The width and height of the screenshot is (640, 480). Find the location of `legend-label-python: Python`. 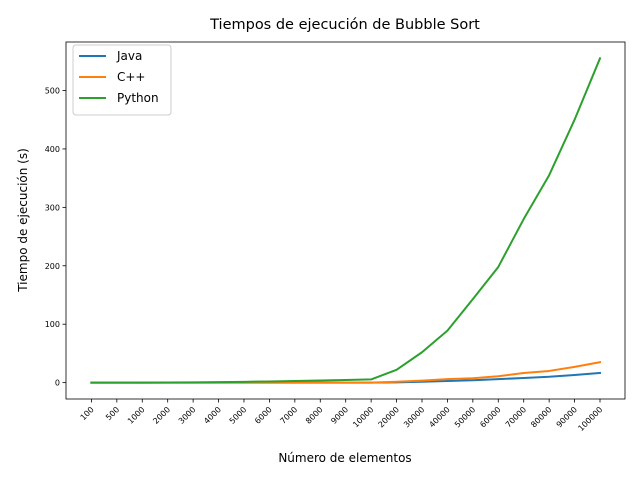

legend-label-python: Python is located at coordinates (138, 98).